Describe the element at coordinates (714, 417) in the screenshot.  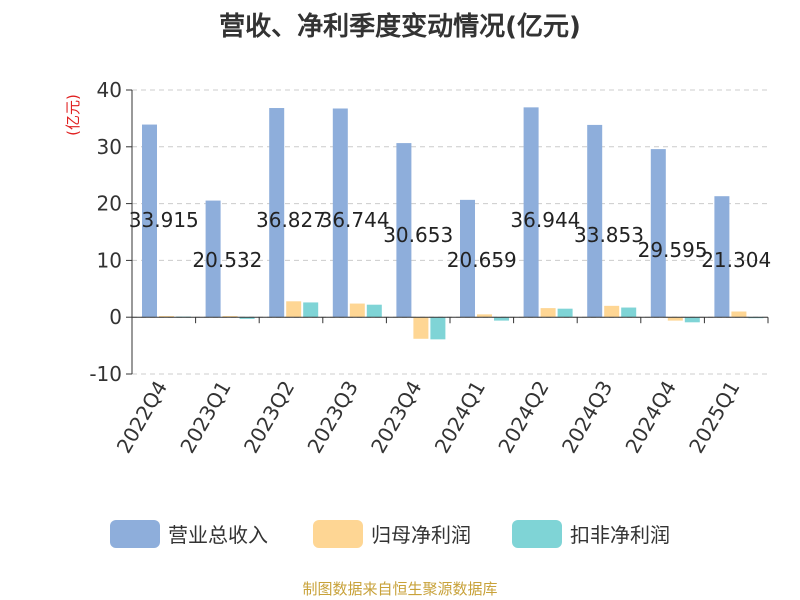
I see `x-tick-label: 2025Q1` at that location.